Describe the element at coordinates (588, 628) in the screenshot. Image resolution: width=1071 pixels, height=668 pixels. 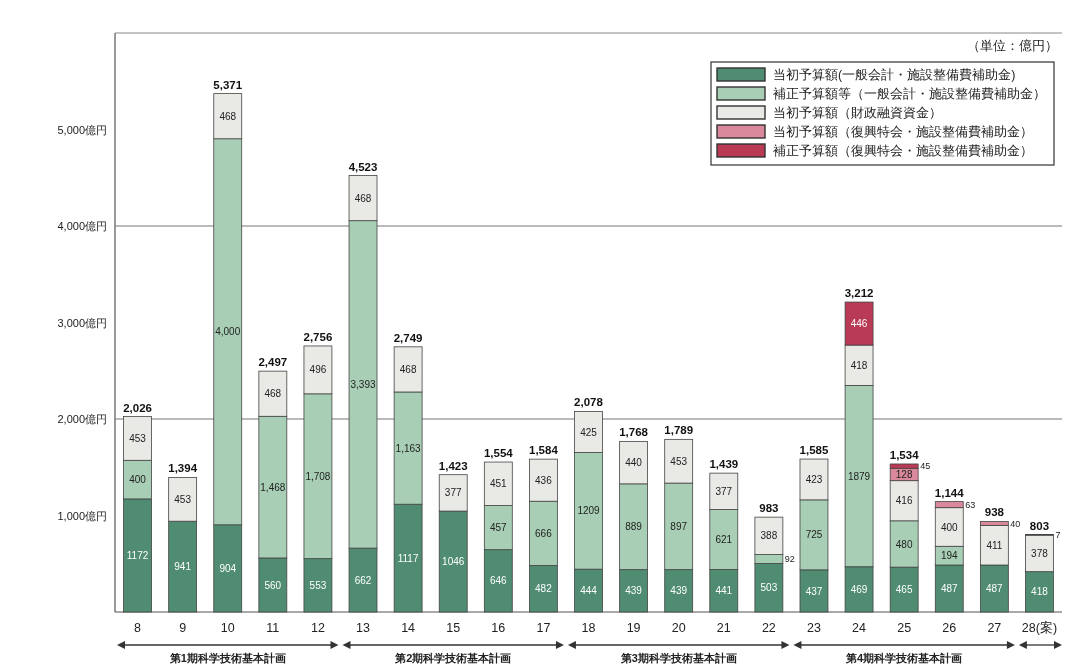
I see `x-tick-label: 18` at that location.